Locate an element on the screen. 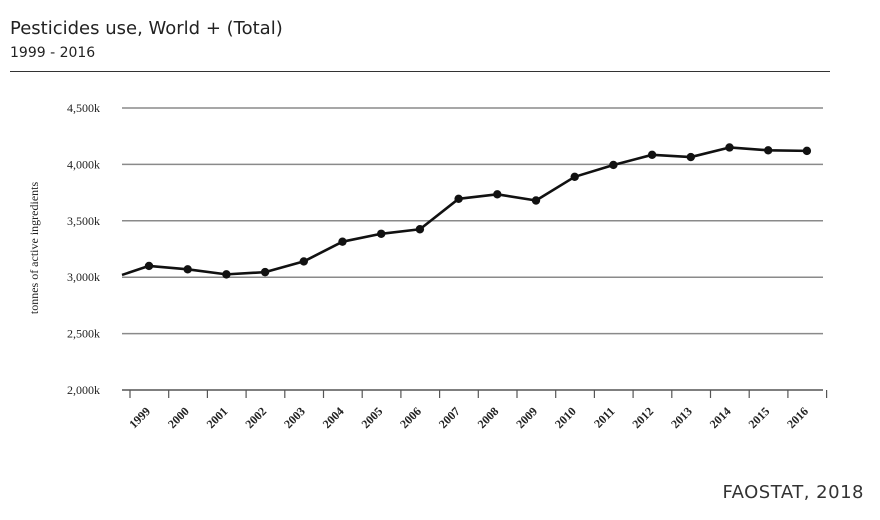 The height and width of the screenshot is (520, 880). x-tick-label: 2003 is located at coordinates (294, 417).